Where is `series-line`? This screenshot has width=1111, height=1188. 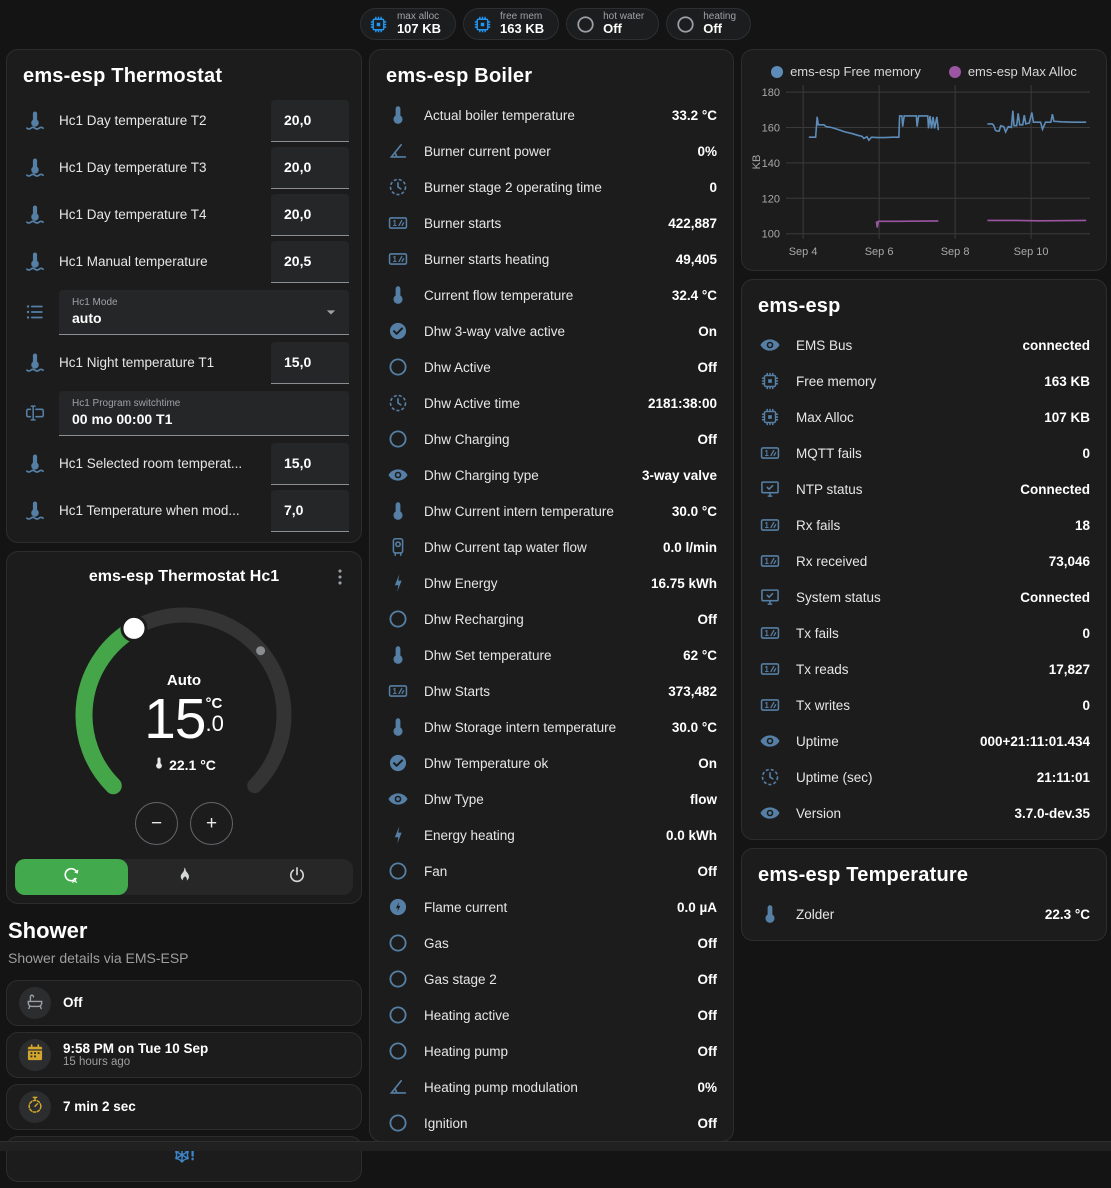 series-line is located at coordinates (874, 128).